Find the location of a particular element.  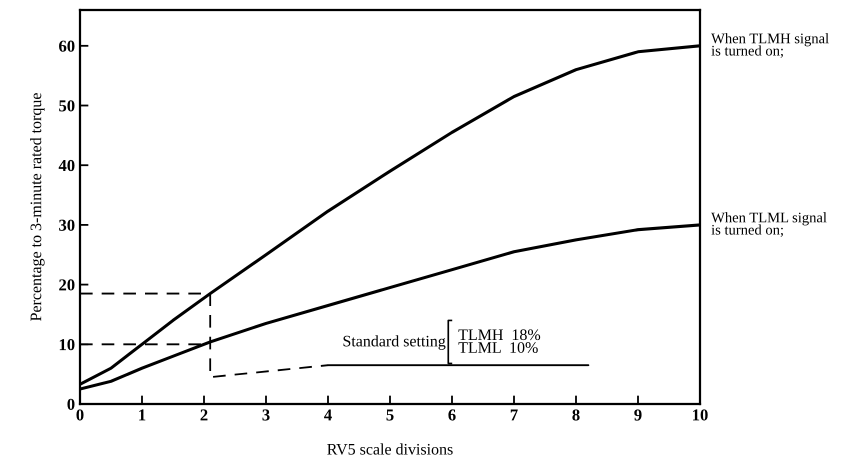

x-tick-label: 1 is located at coordinates (142, 414).